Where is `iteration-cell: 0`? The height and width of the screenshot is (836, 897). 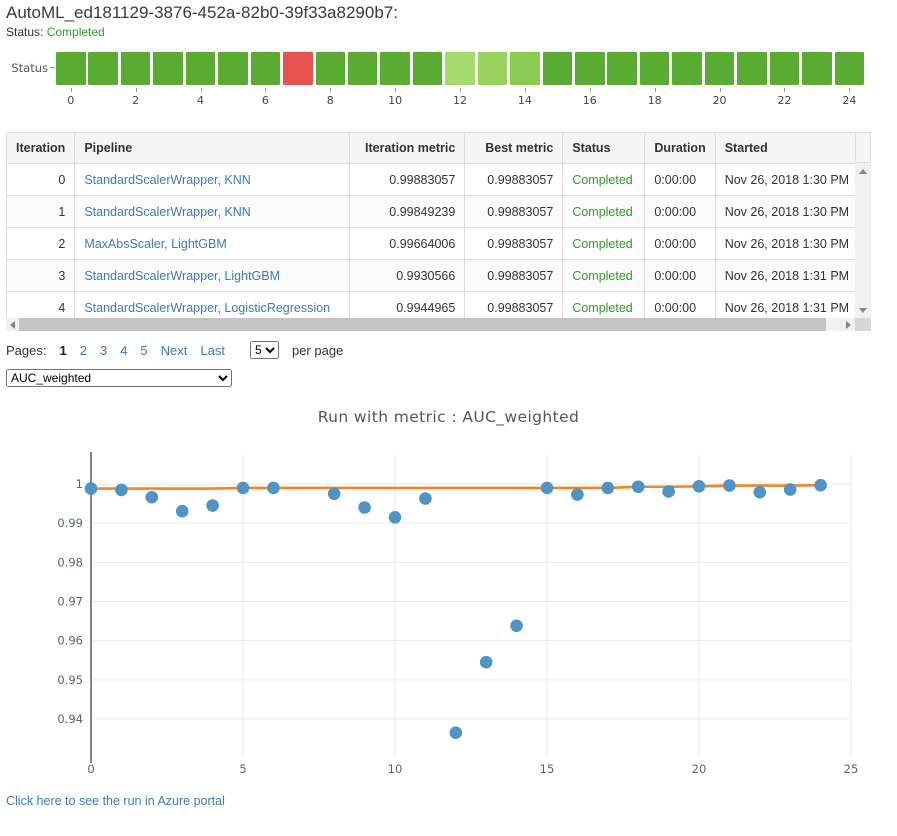 iteration-cell: 0 is located at coordinates (40, 179).